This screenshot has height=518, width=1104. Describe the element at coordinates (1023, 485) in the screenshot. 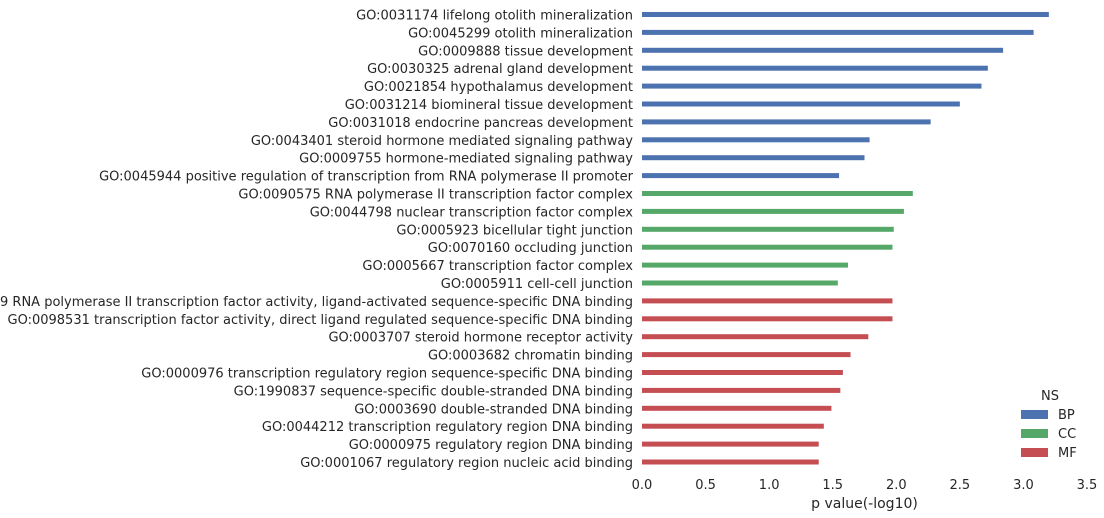

I see `x-tick-label: 3.0` at that location.